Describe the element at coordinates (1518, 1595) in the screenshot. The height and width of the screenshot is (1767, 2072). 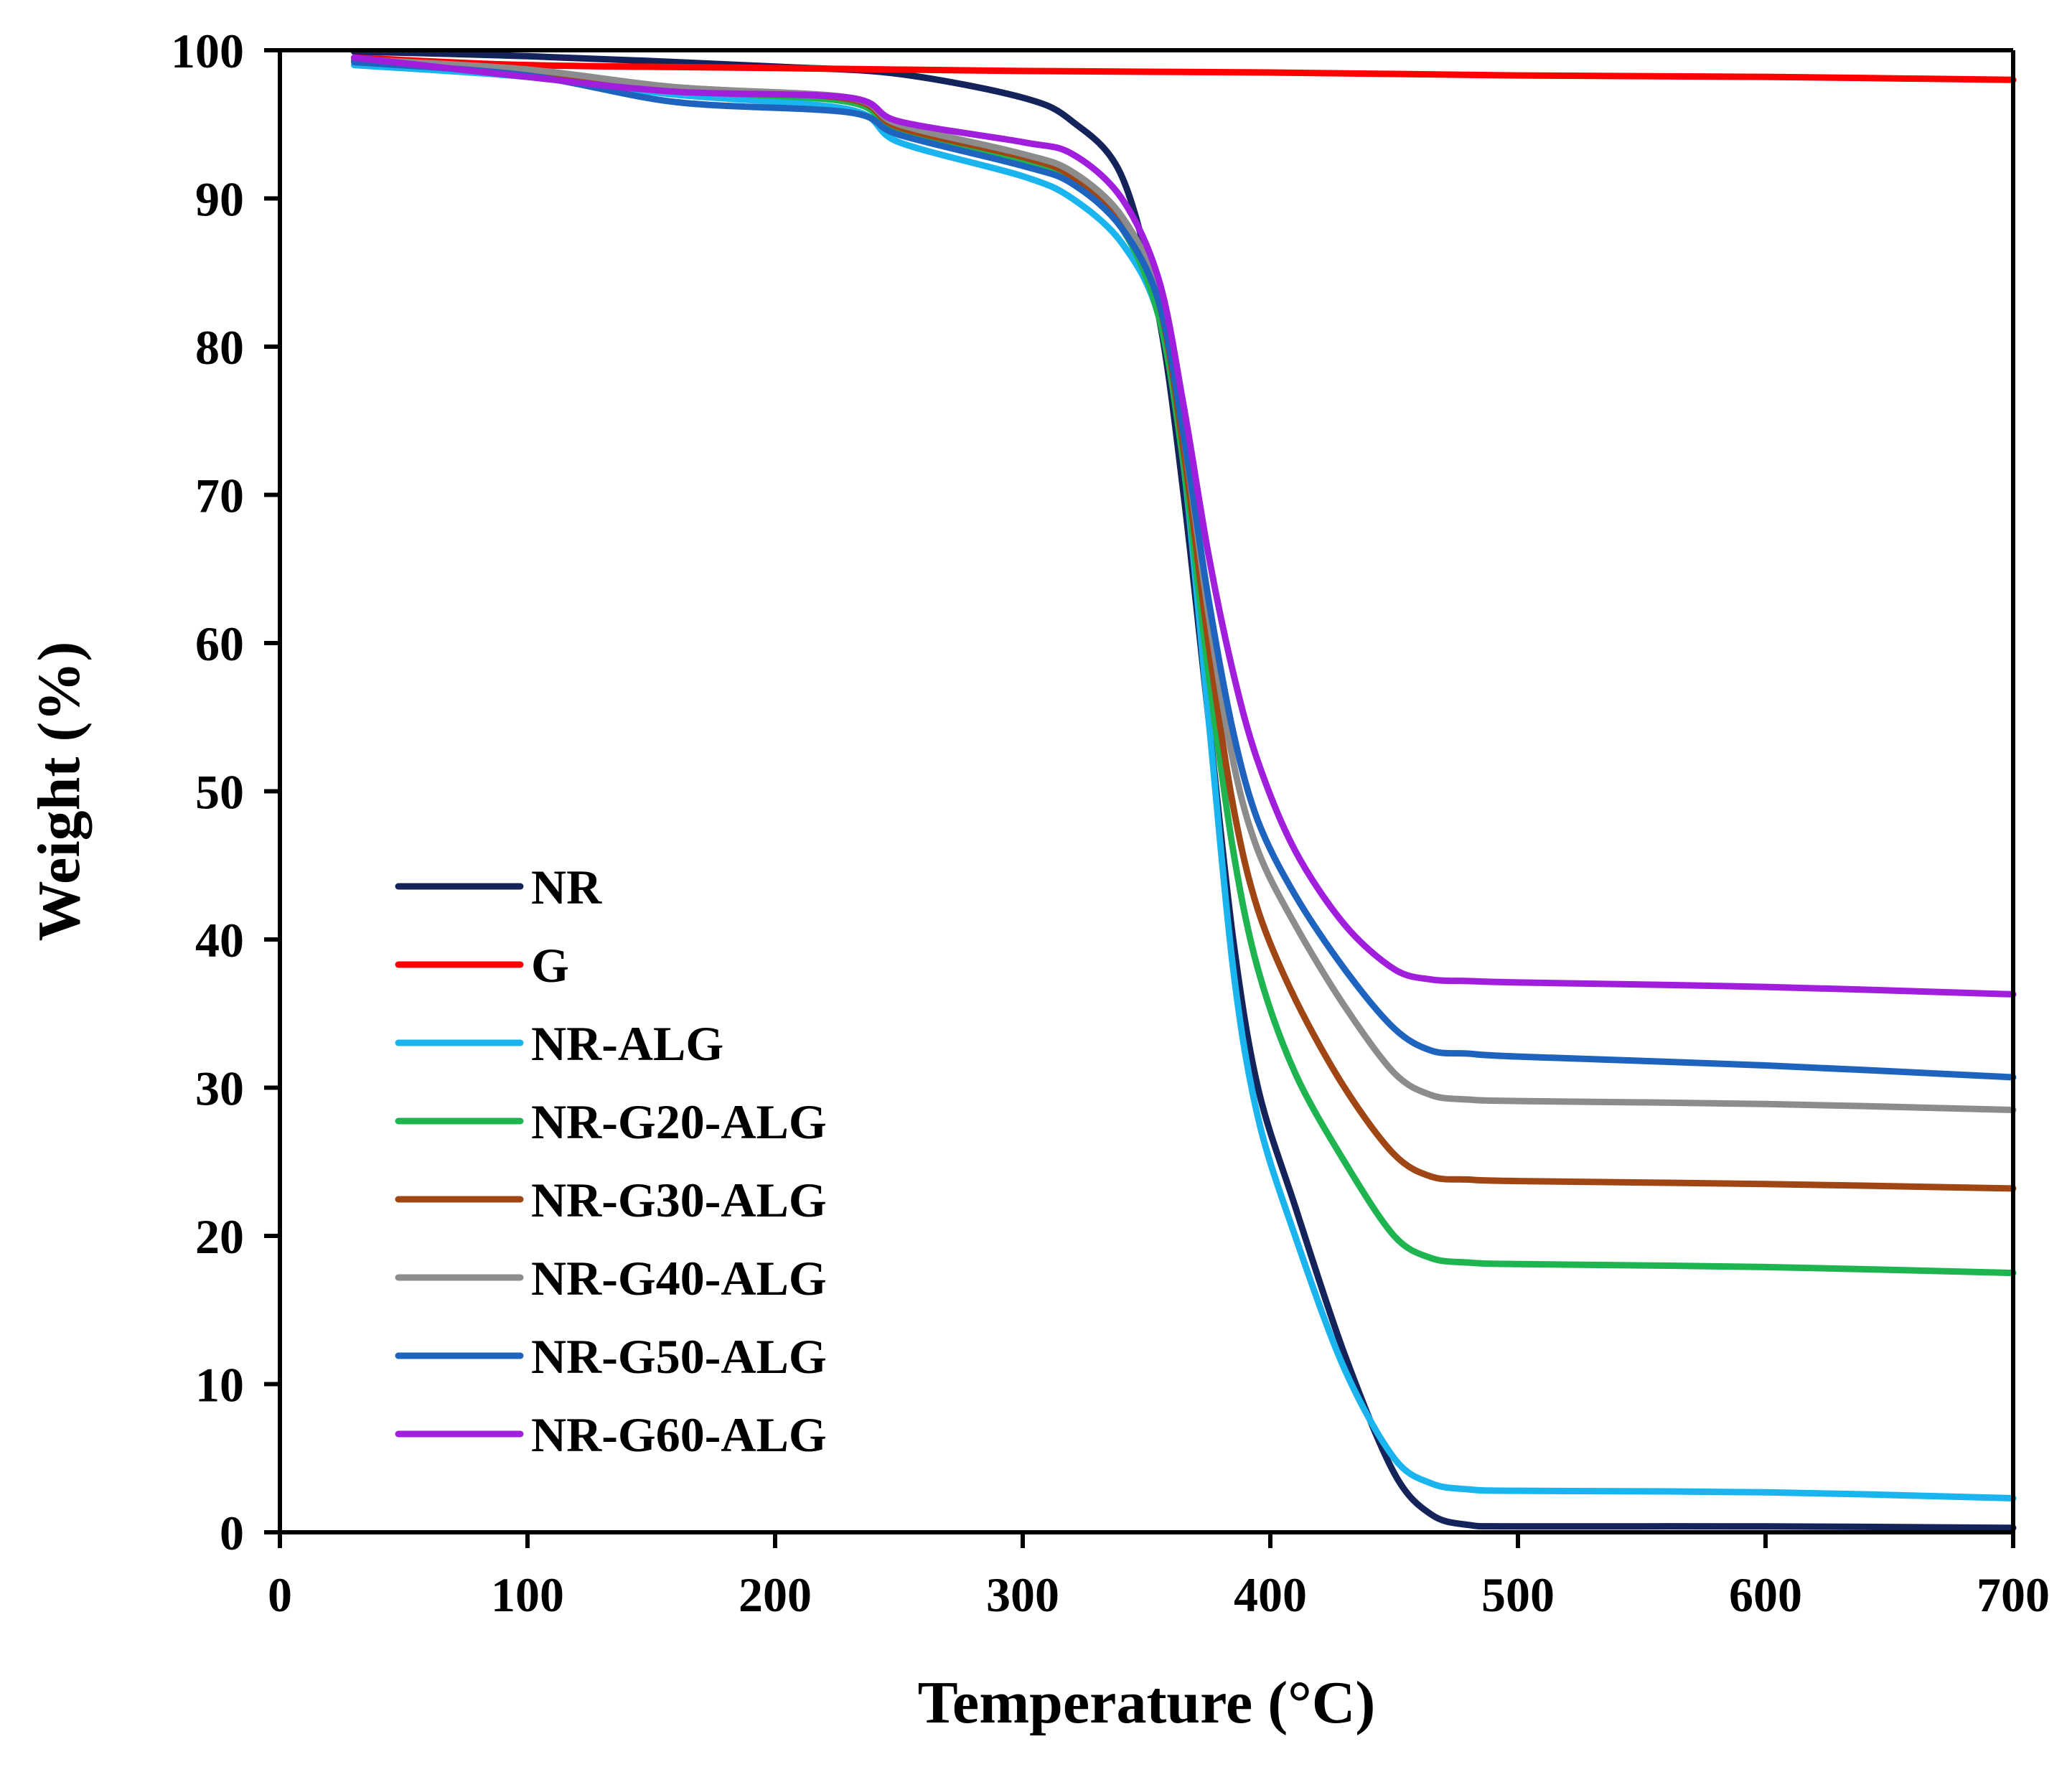
I see `x-tick-label: 500` at that location.